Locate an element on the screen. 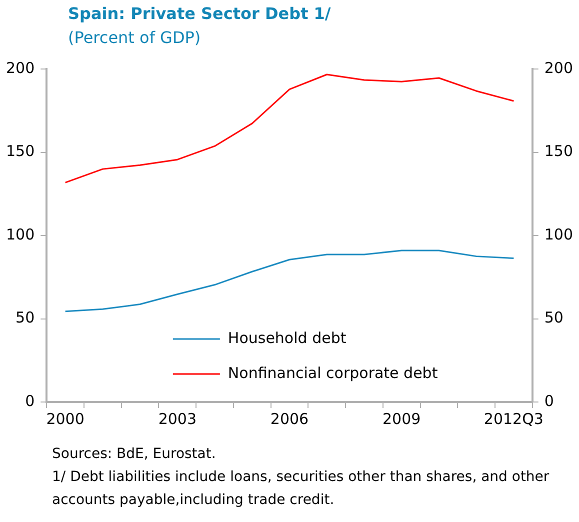 Image resolution: width=579 pixels, height=522 pixels. y2-tick-label: 50 is located at coordinates (554, 317).